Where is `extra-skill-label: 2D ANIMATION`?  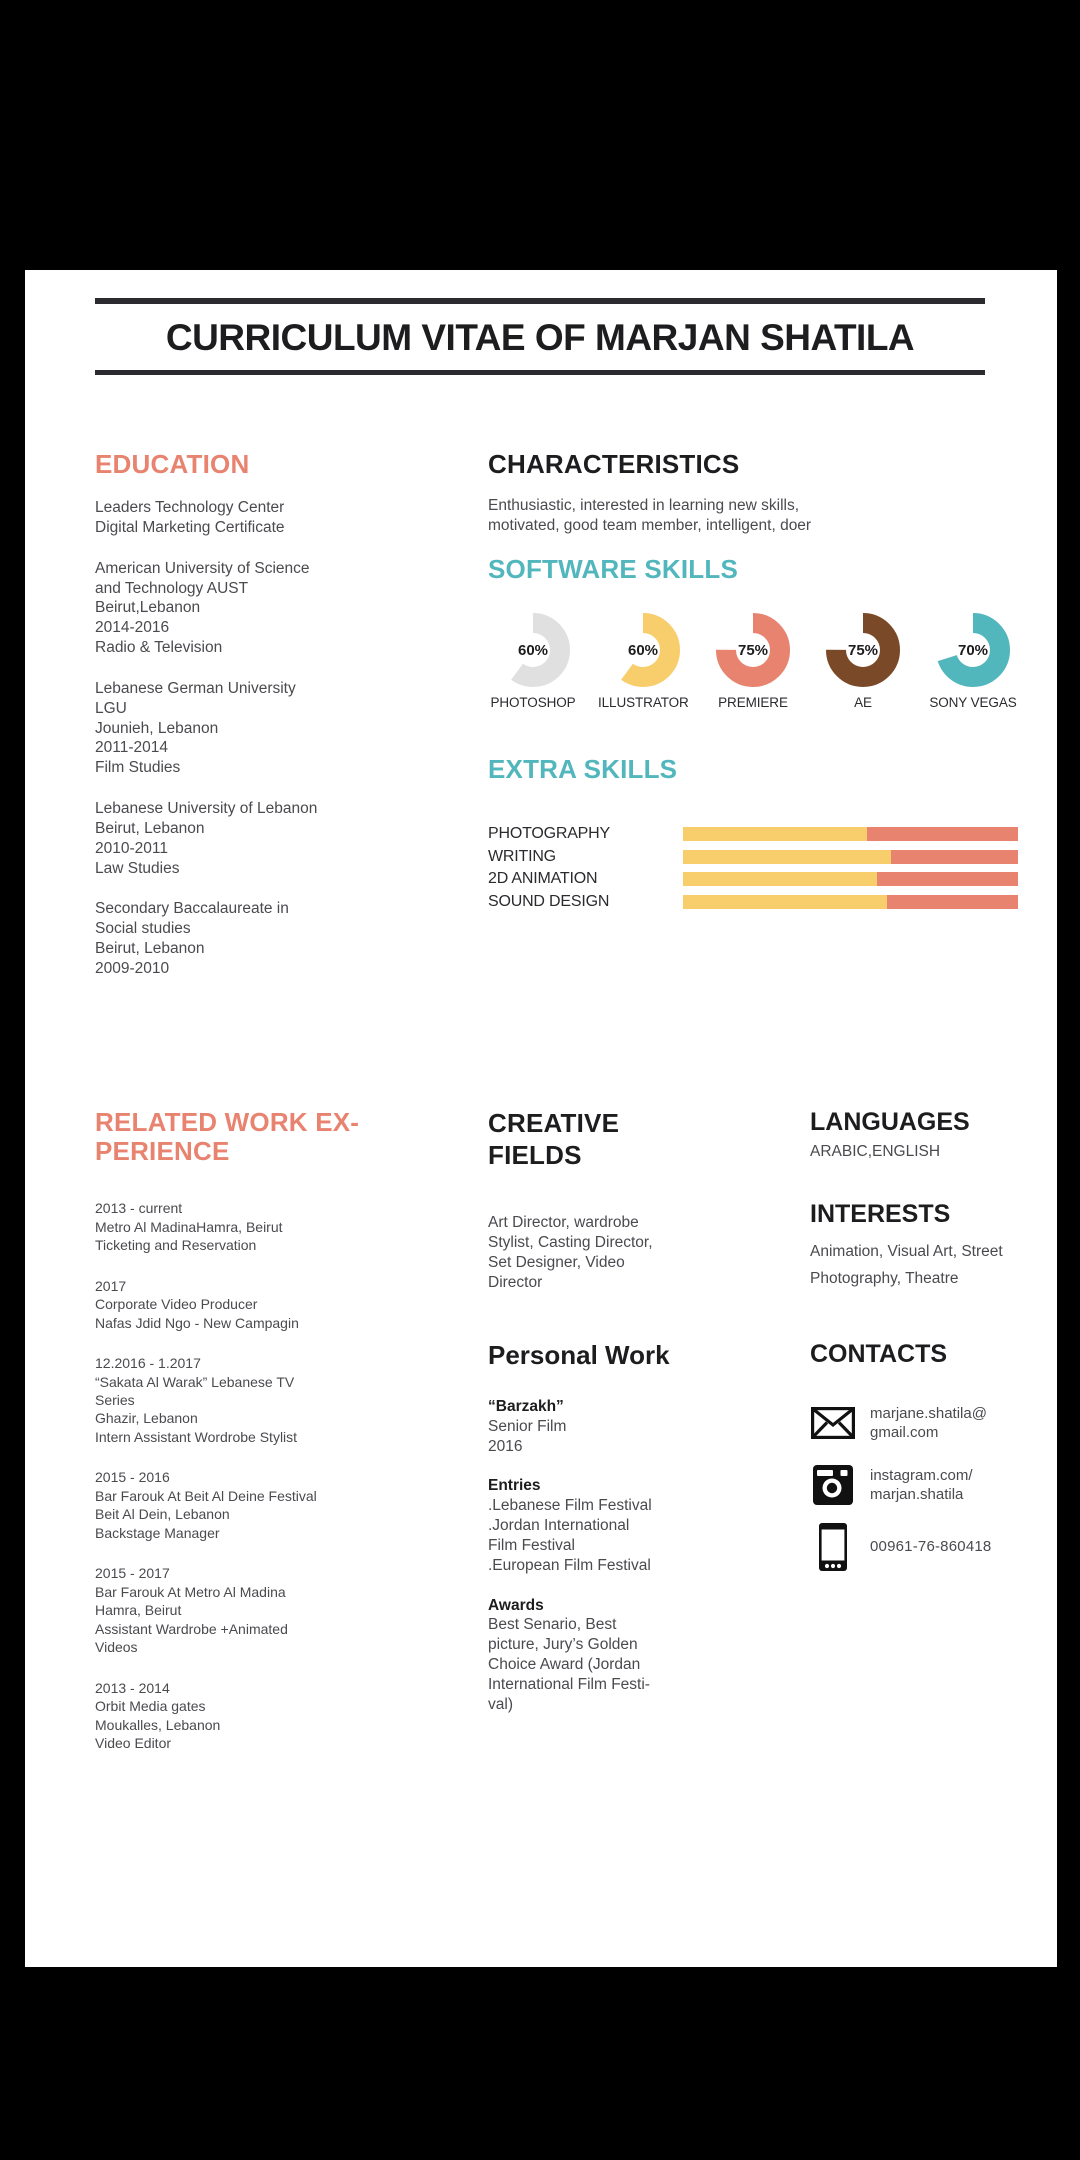
extra-skill-label: 2D ANIMATION is located at coordinates (543, 879).